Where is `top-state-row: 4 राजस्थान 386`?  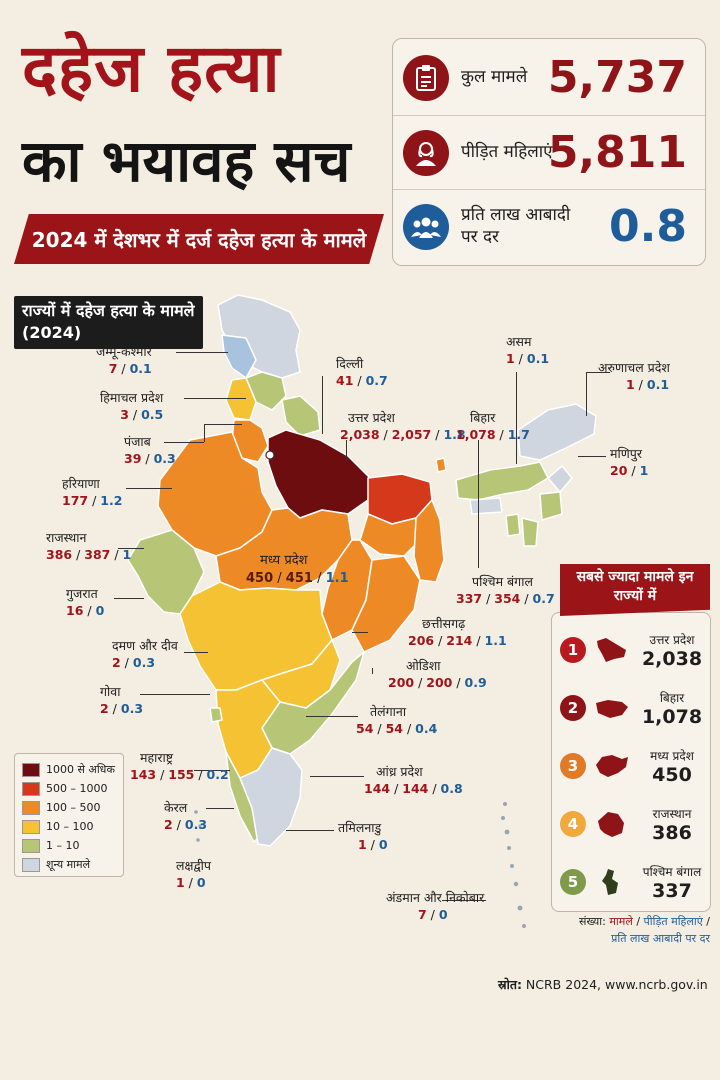
top-state-row: 4 राजस्थान 386 is located at coordinates (631, 824).